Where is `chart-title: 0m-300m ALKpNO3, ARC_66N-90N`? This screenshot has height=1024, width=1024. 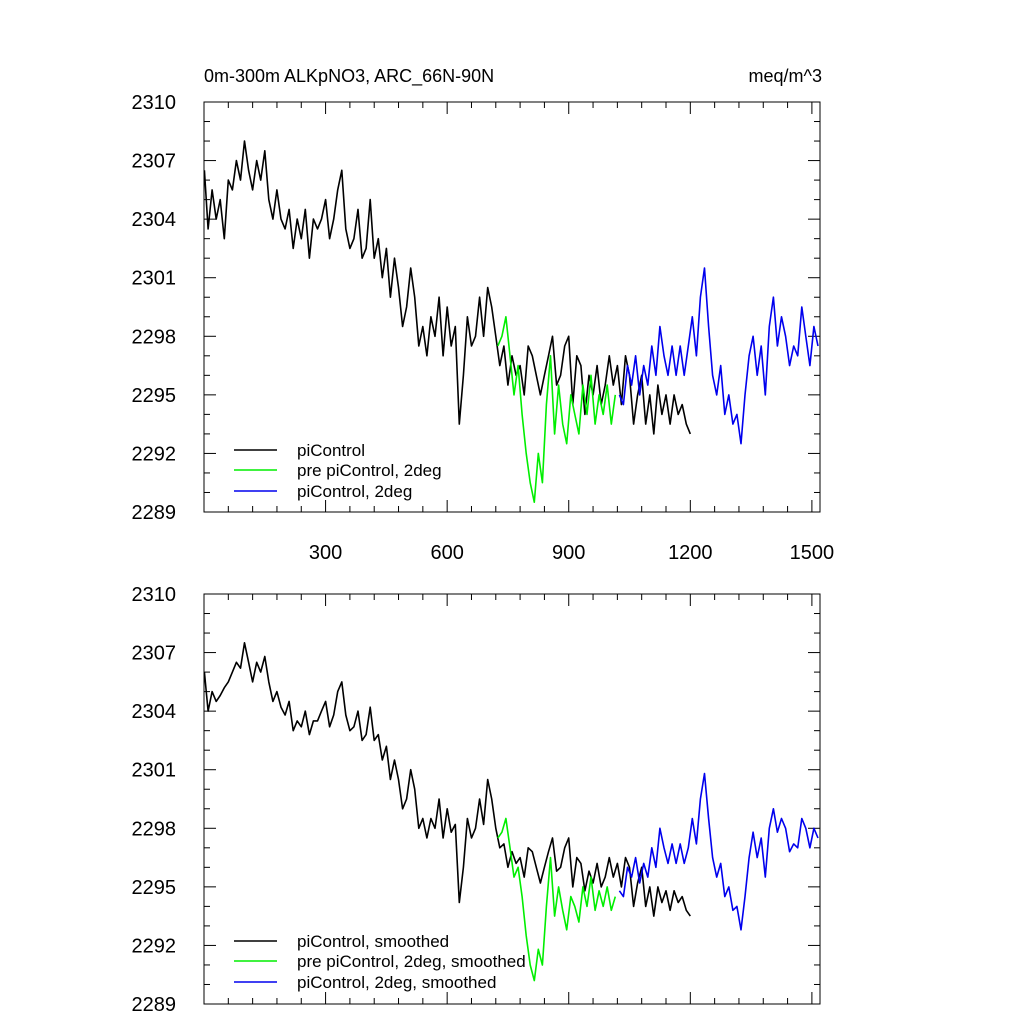 chart-title: 0m-300m ALKpNO3, ARC_66N-90N is located at coordinates (349, 76).